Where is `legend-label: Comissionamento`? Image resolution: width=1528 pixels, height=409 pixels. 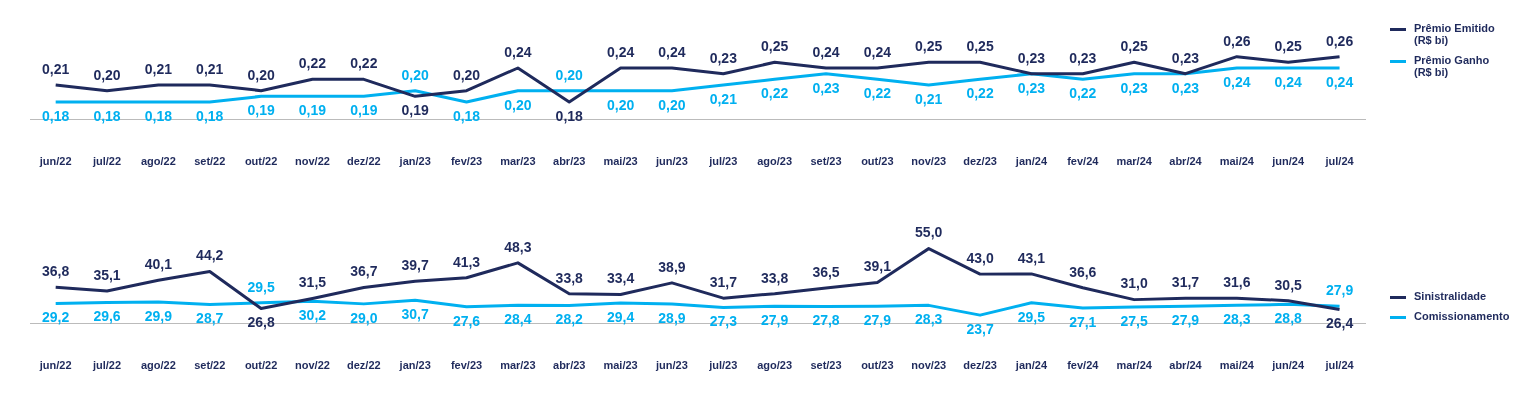
legend-label: Comissionamento is located at coordinates (1462, 316).